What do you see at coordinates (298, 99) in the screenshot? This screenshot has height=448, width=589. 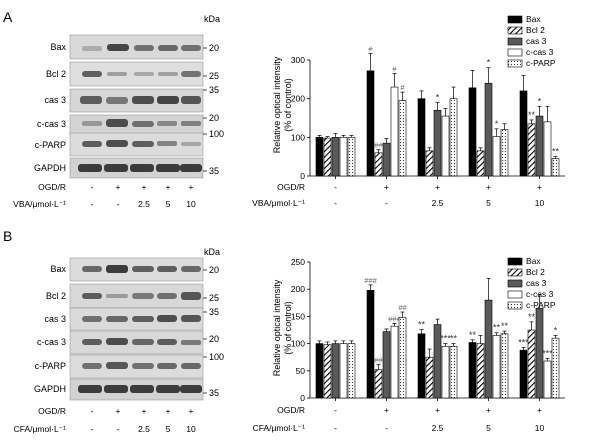 I see `y-tick-label: 200` at bounding box center [298, 99].